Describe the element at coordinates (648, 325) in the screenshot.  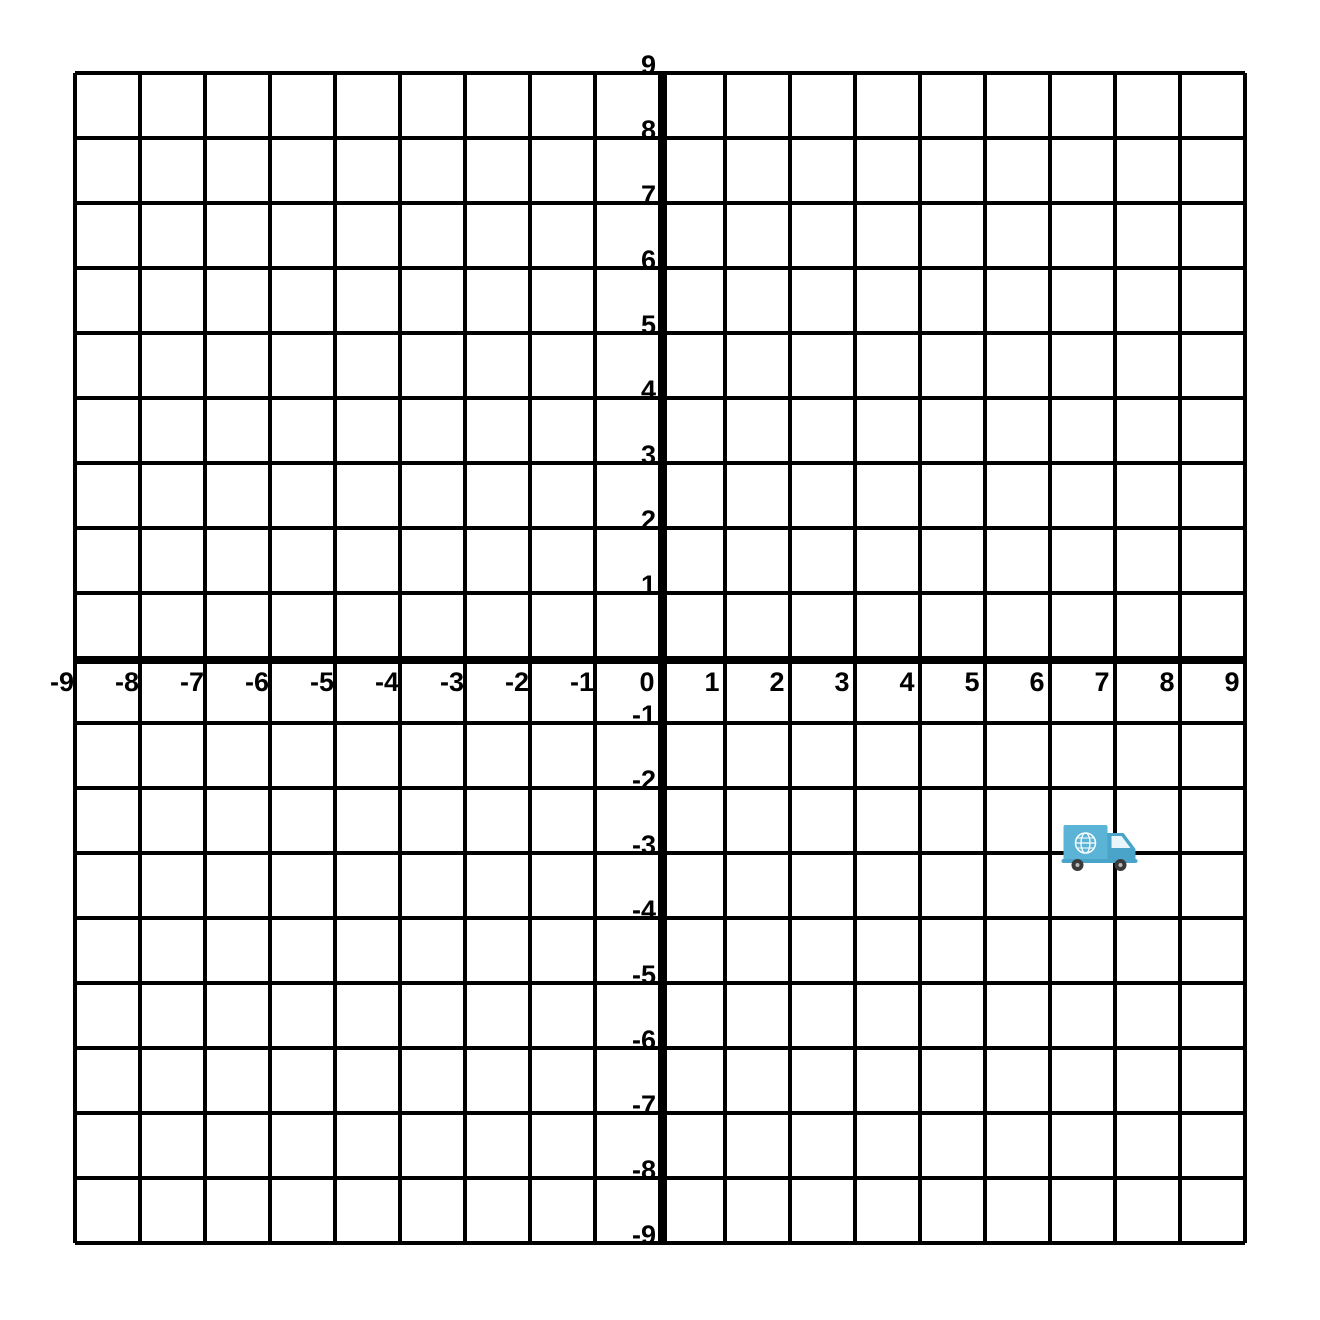
I see `y-tick-label: 5` at that location.